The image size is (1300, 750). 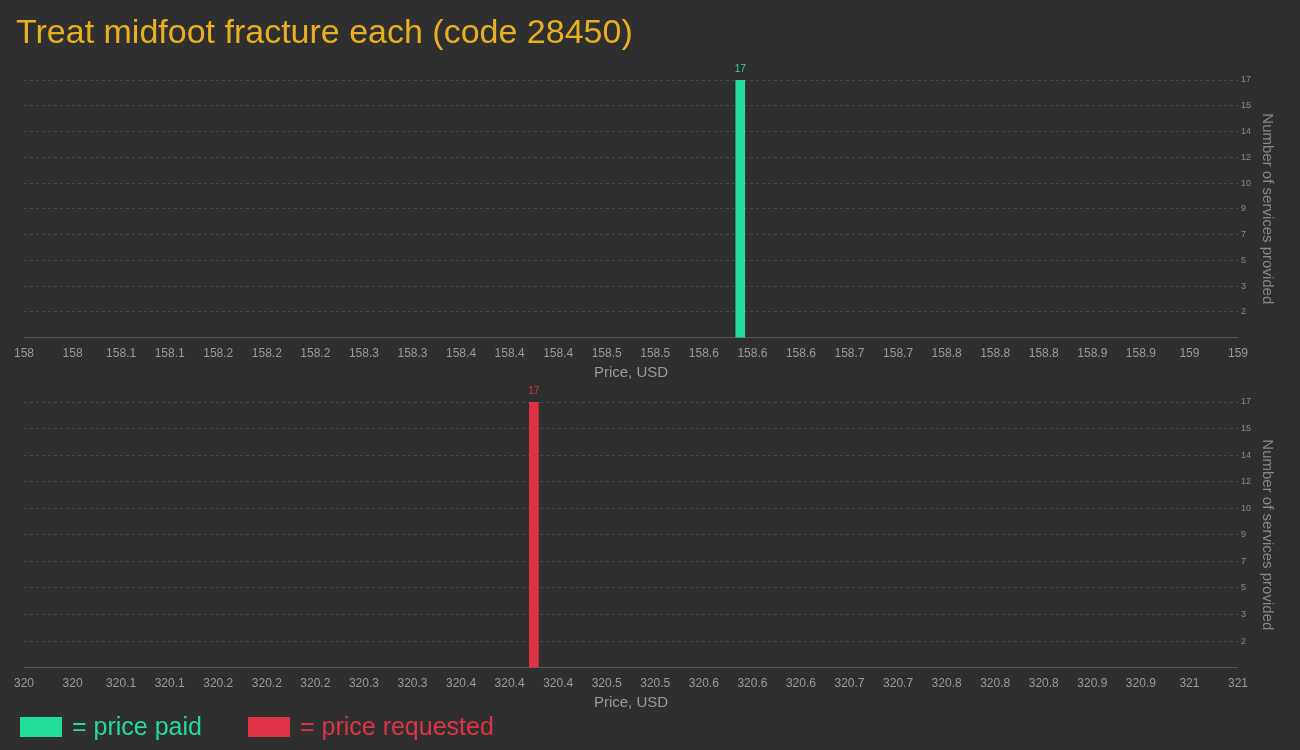 I want to click on legend-label: = price requested, so click(x=396, y=726).